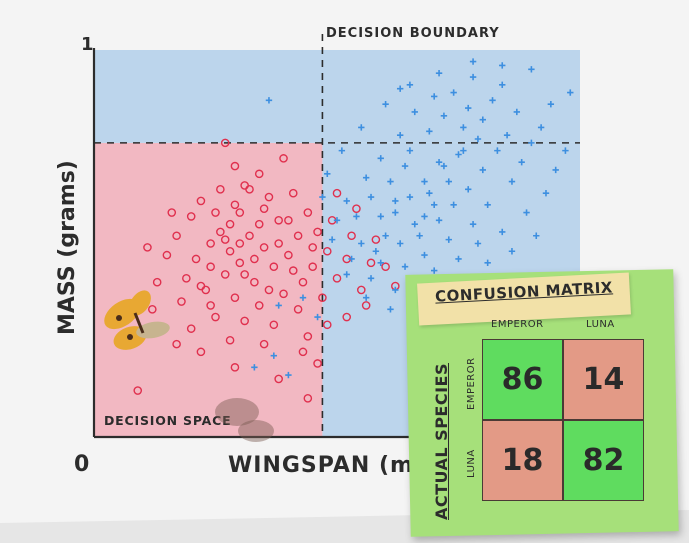  I want to click on cell-luna-luna: 82, so click(603, 460).